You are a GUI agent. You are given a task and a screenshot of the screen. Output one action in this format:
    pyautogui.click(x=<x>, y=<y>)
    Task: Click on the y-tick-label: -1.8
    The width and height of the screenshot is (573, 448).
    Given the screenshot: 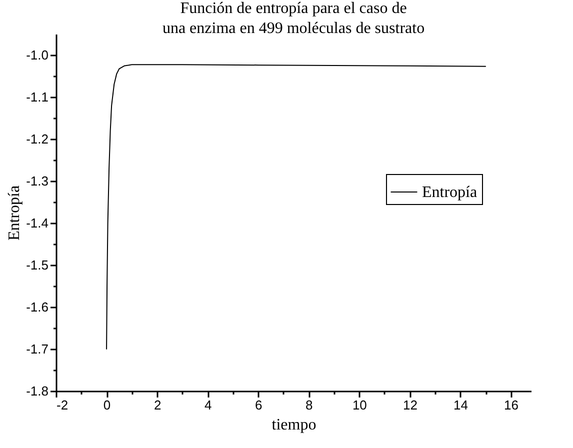 What is the action you would take?
    pyautogui.click(x=37, y=391)
    